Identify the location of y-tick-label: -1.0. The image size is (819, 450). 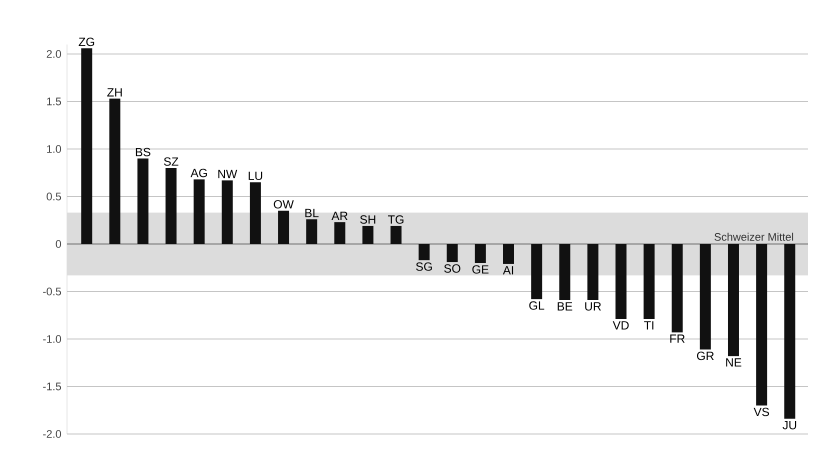
(52, 339).